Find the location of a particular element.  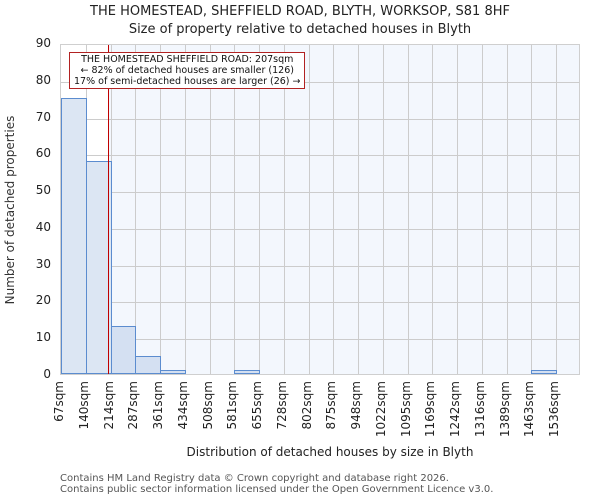

x-tick-label: 287sqm is located at coordinates (133, 405).